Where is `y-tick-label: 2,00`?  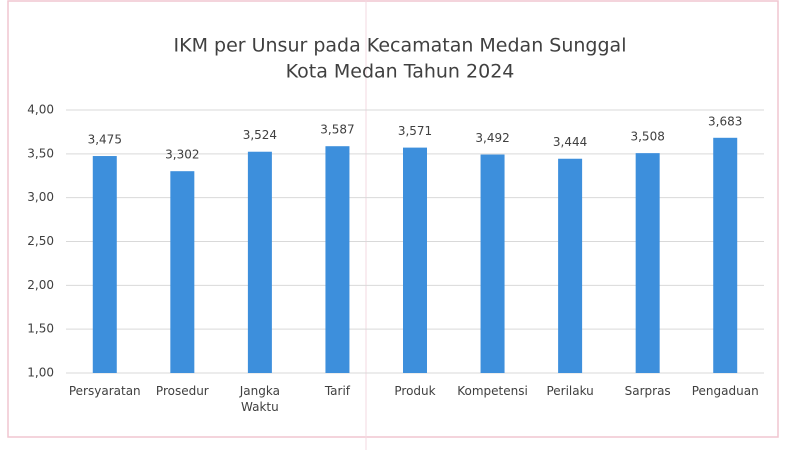
y-tick-label: 2,00 is located at coordinates (40, 285).